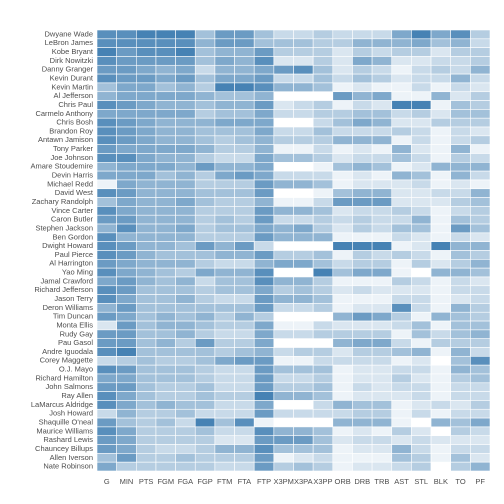 This screenshot has width=504, height=504. I want to click on column-label: PTS, so click(146, 481).